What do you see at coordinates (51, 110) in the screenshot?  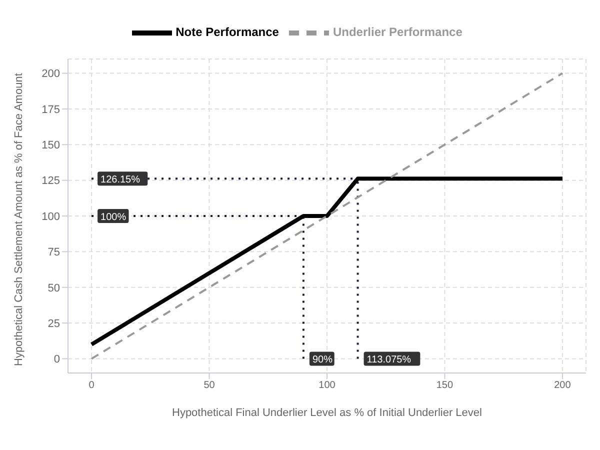 I see `y-tick-label: 175` at bounding box center [51, 110].